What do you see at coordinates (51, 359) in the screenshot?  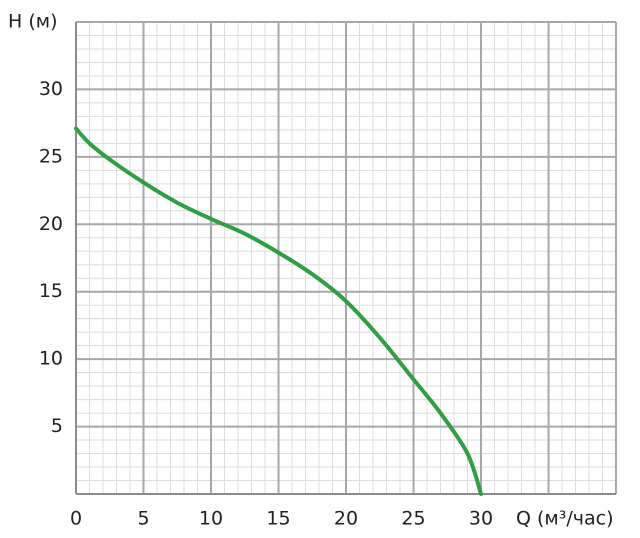 I see `y-tick-label: 10` at bounding box center [51, 359].